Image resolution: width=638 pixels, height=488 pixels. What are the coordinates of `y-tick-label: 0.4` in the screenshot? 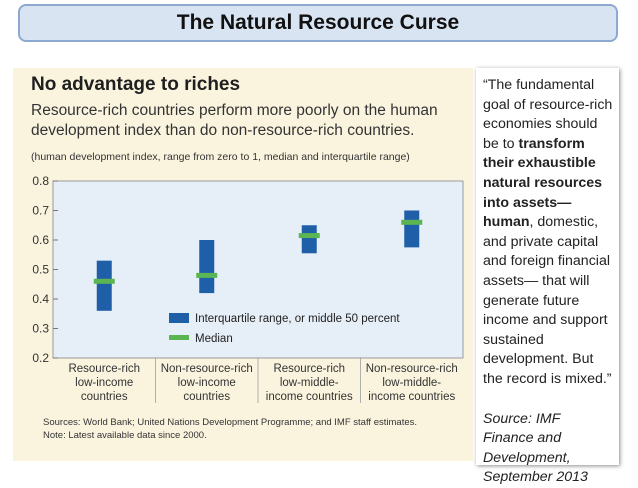 It's located at (40, 299).